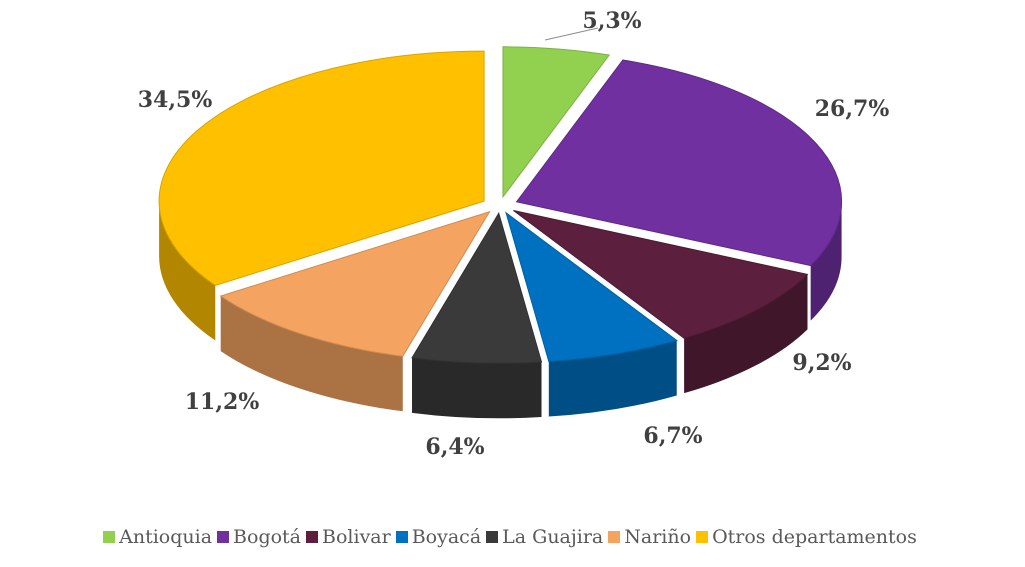  I want to click on legend-item-bolivar: Bolivar, so click(348, 537).